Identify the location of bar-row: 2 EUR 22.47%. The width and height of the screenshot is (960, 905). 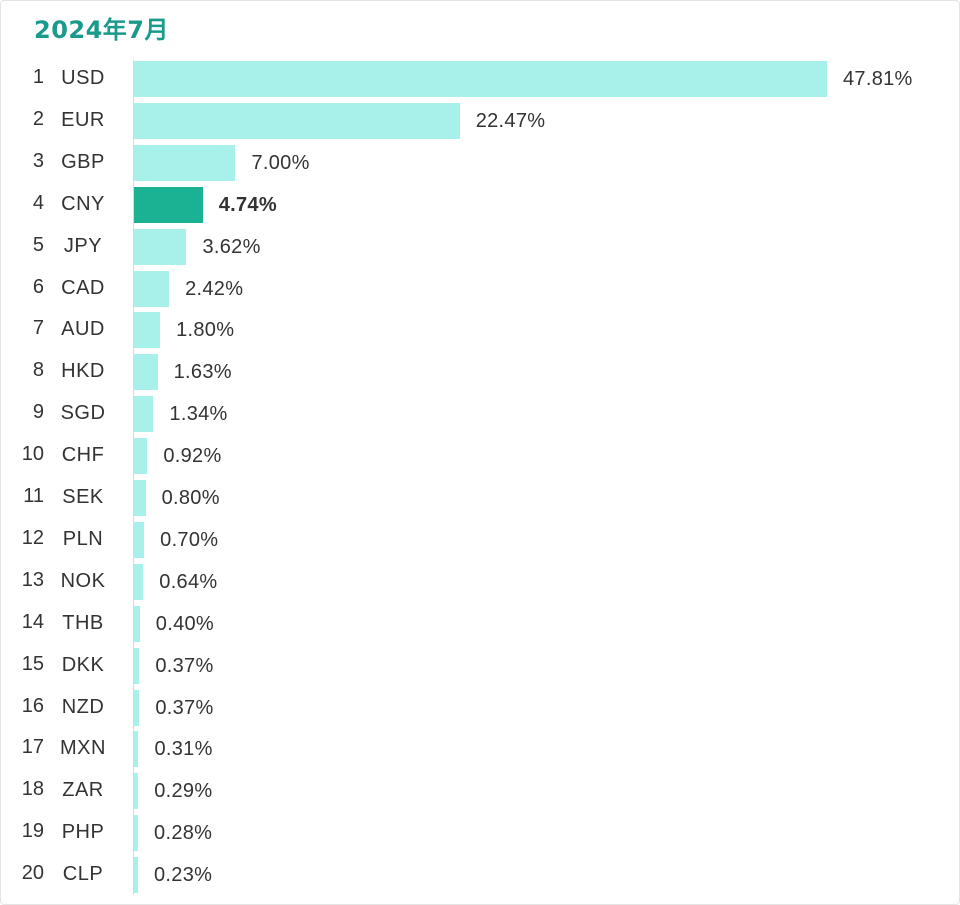
(480, 121).